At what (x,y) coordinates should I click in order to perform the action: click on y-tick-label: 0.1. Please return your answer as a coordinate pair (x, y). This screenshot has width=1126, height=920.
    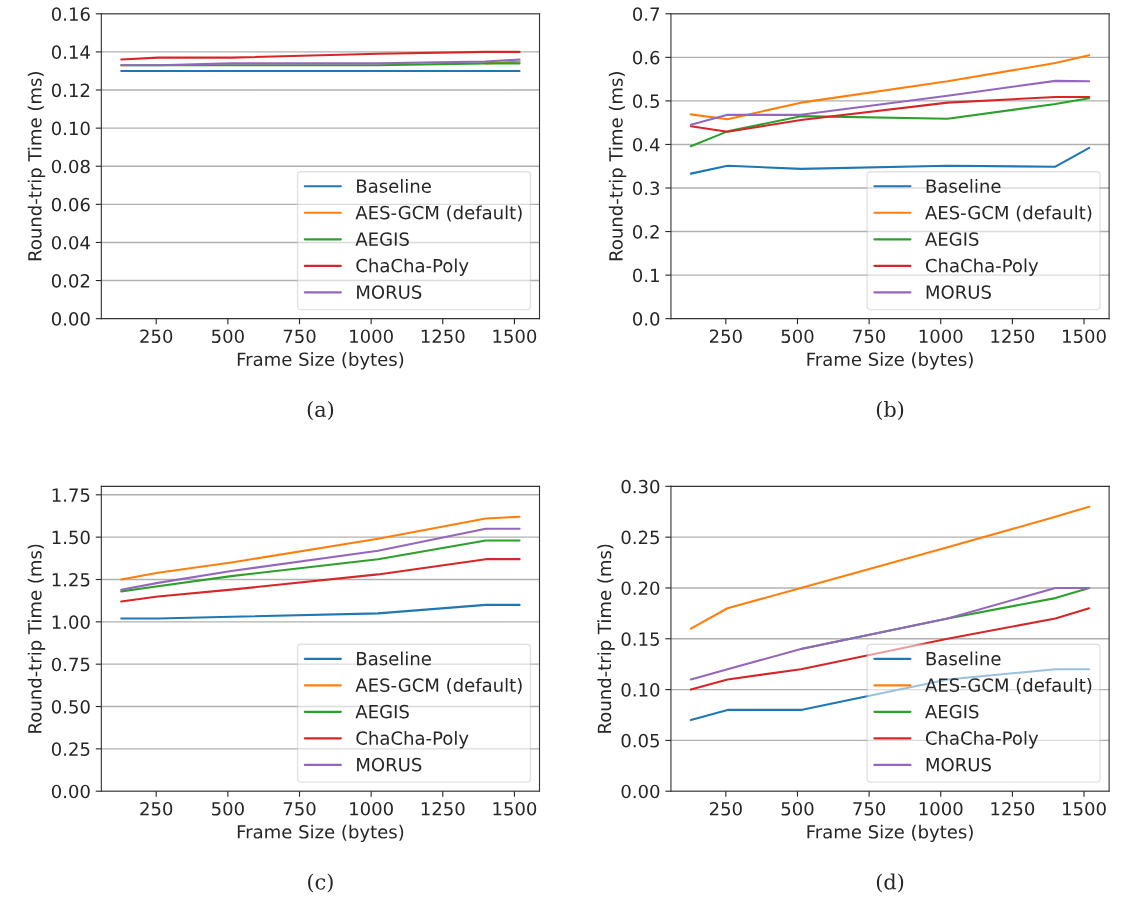
    Looking at the image, I should click on (646, 275).